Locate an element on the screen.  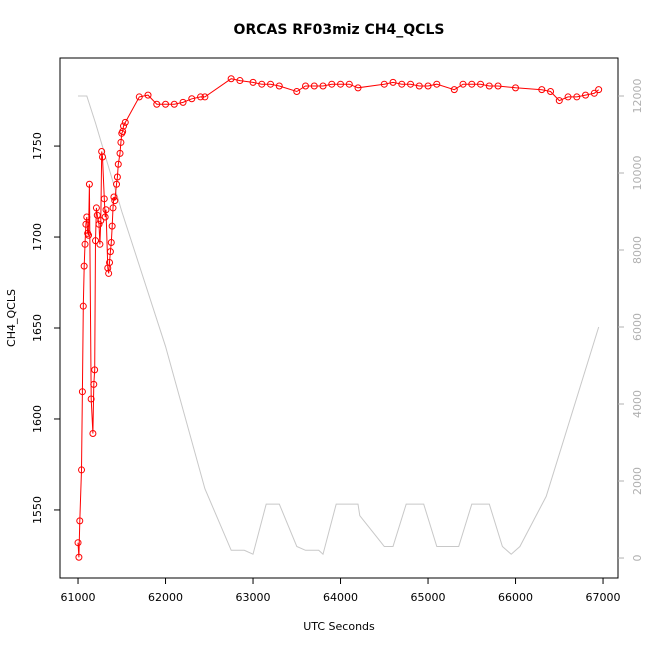
chart-title: ORCAS RF03miz CH4_QCLS is located at coordinates (339, 30).